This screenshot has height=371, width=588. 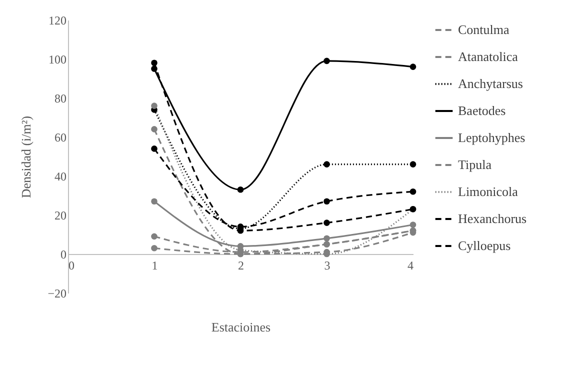 What do you see at coordinates (60, 215) in the screenshot?
I see `y-tick-label: 20` at bounding box center [60, 215].